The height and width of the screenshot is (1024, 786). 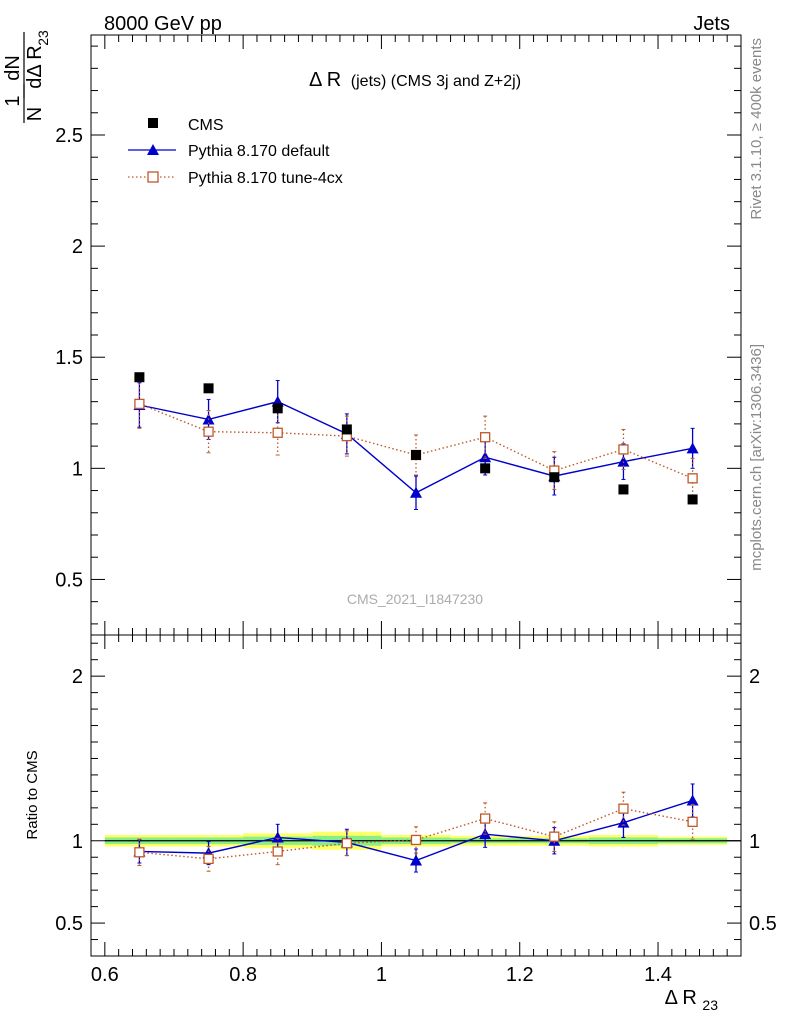 I want to click on y-label-N: N, so click(x=35, y=114).